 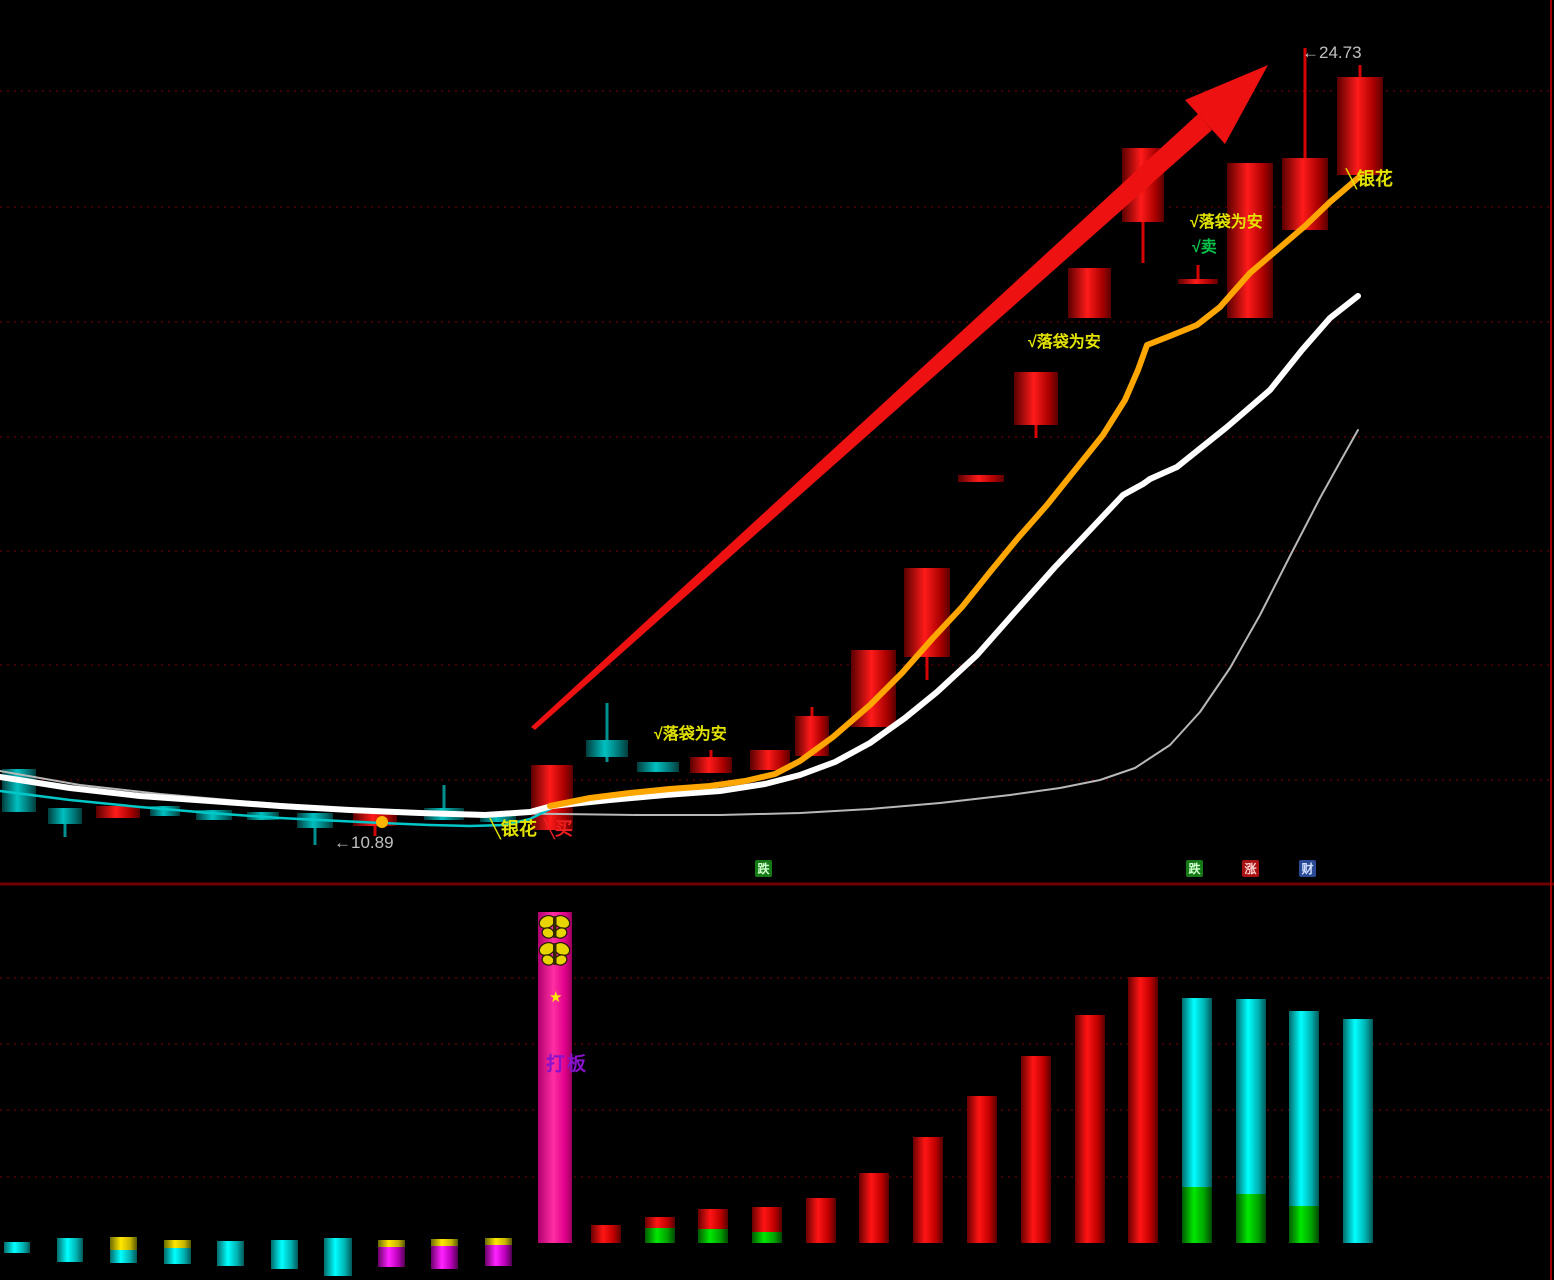 What do you see at coordinates (690, 734) in the screenshot?
I see `signal-takeprofit-1-label: √落袋为安` at bounding box center [690, 734].